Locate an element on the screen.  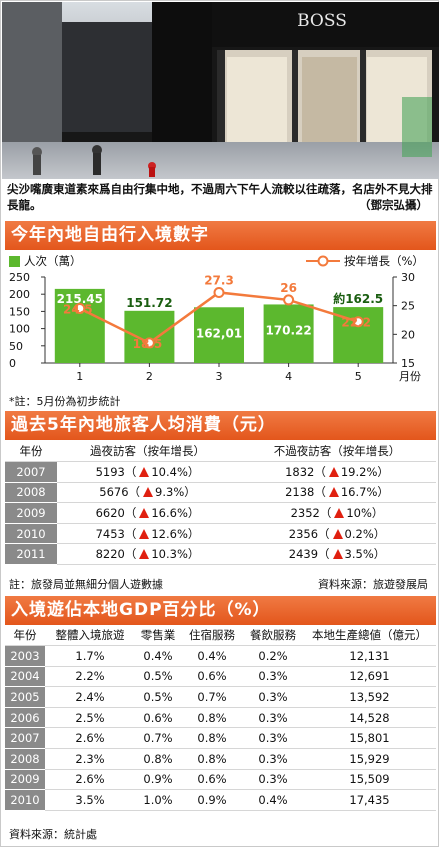
left-axis-tick-label: 50 is located at coordinates (16, 346).